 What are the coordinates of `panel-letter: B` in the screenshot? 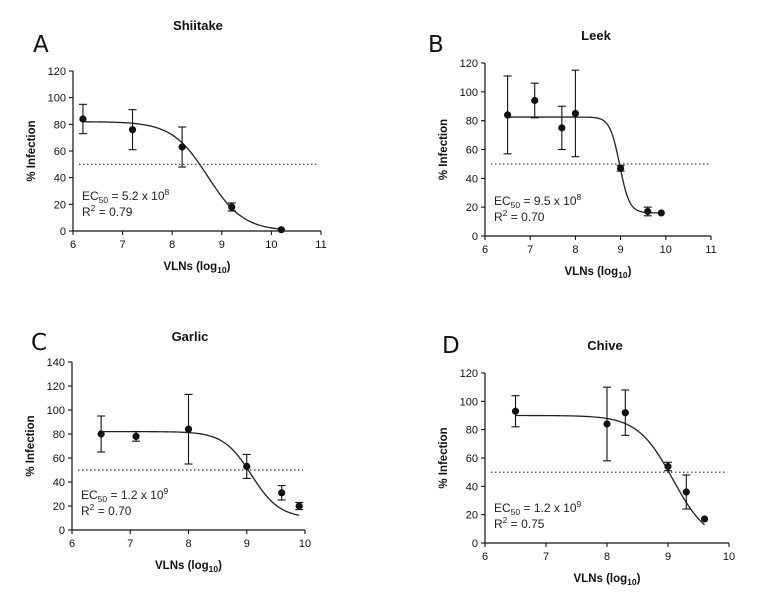 It's located at (436, 45).